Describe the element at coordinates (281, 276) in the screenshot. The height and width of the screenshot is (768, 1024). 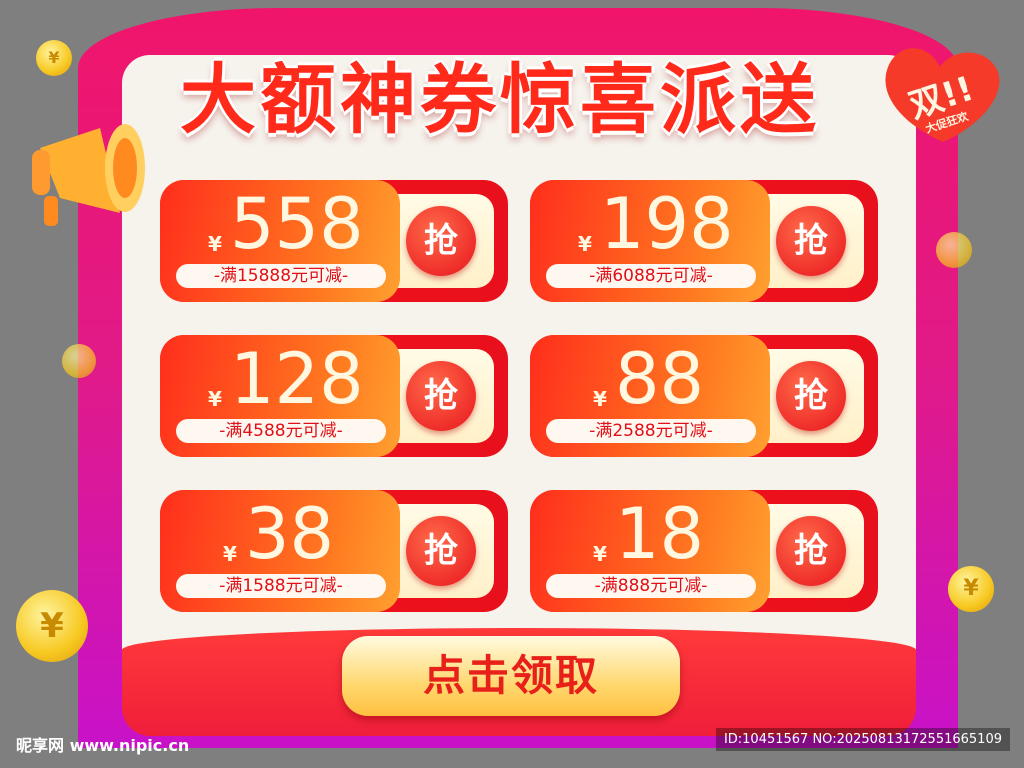
I see `coupon-condition: -满15888元可减-` at that location.